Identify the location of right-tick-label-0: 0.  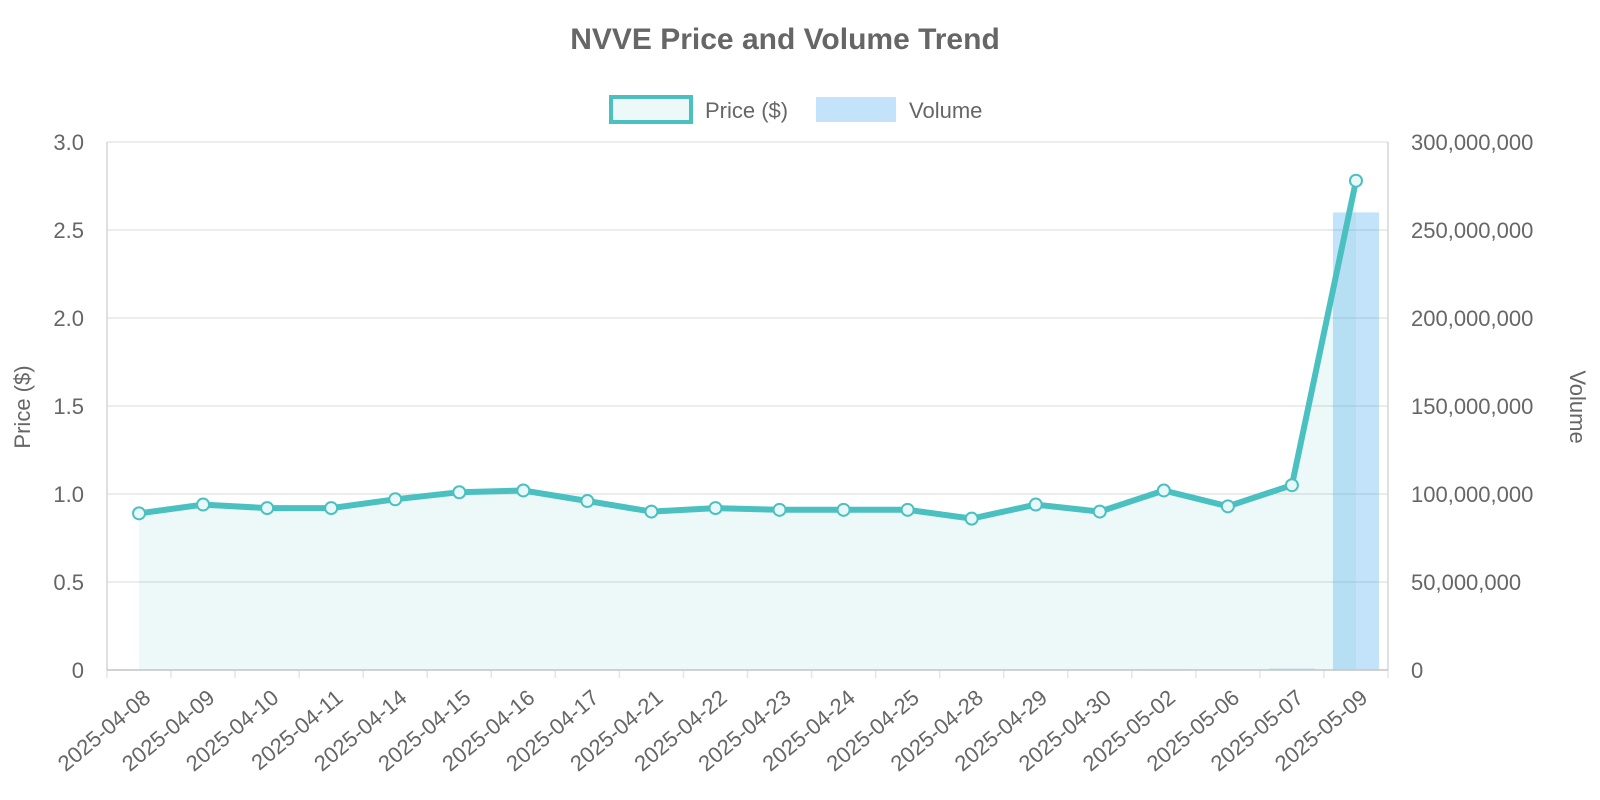
(1417, 670).